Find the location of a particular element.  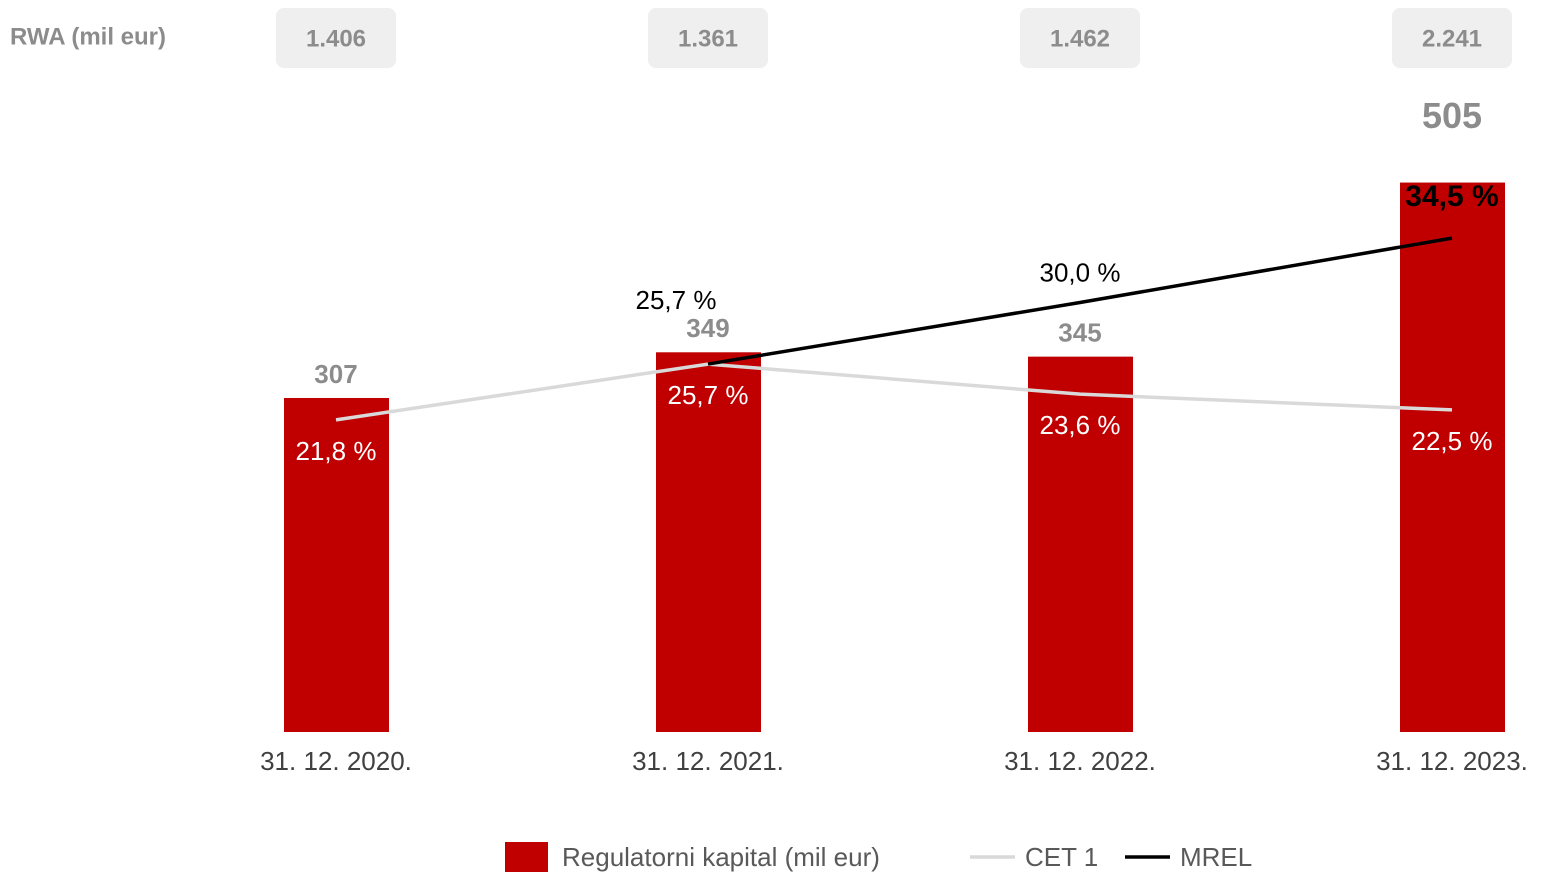

x-tick-label: 31. 12. 2021. is located at coordinates (708, 761).